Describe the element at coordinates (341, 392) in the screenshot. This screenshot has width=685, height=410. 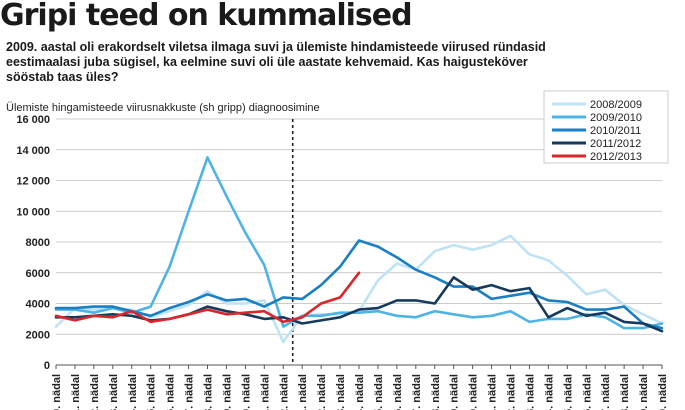
I see `x-tick-label: 3. nädal` at that location.